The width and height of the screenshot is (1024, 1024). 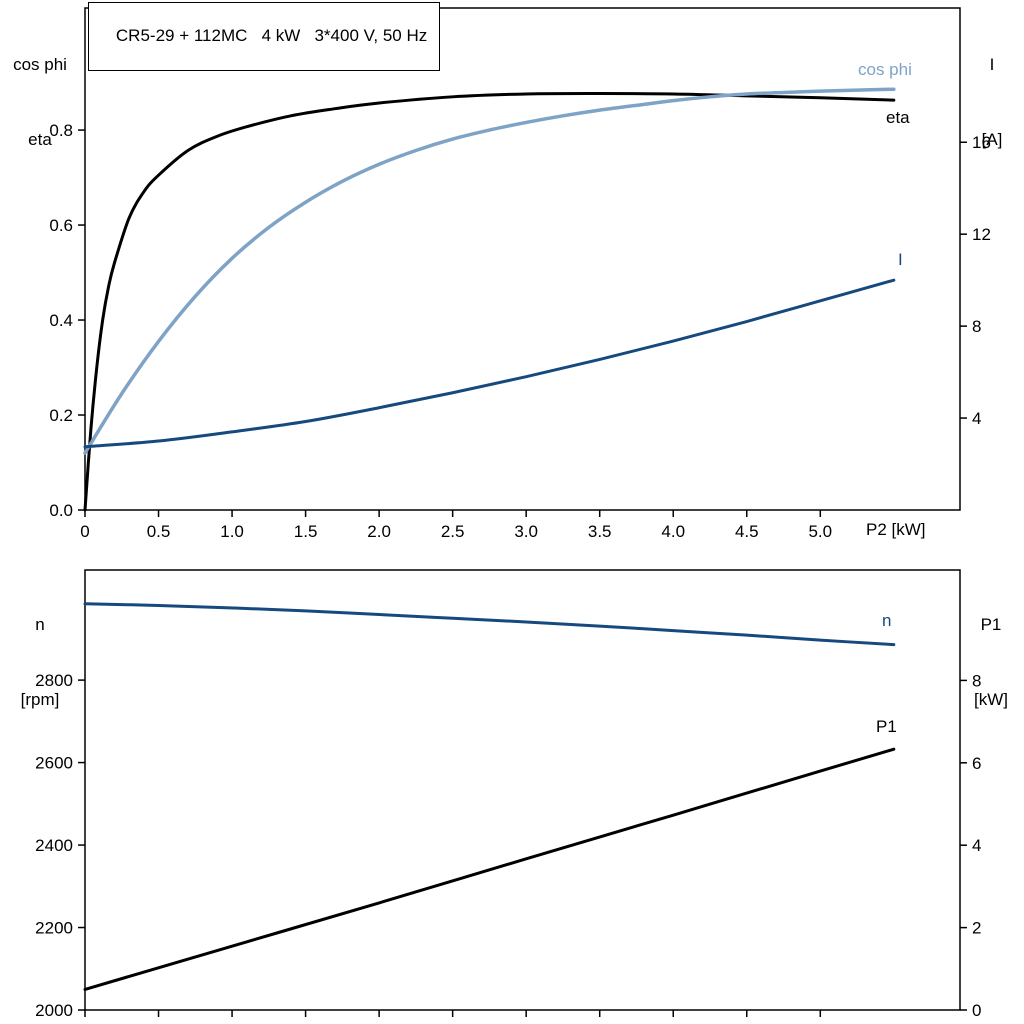 I want to click on curve-label-current: I, so click(x=900, y=259).